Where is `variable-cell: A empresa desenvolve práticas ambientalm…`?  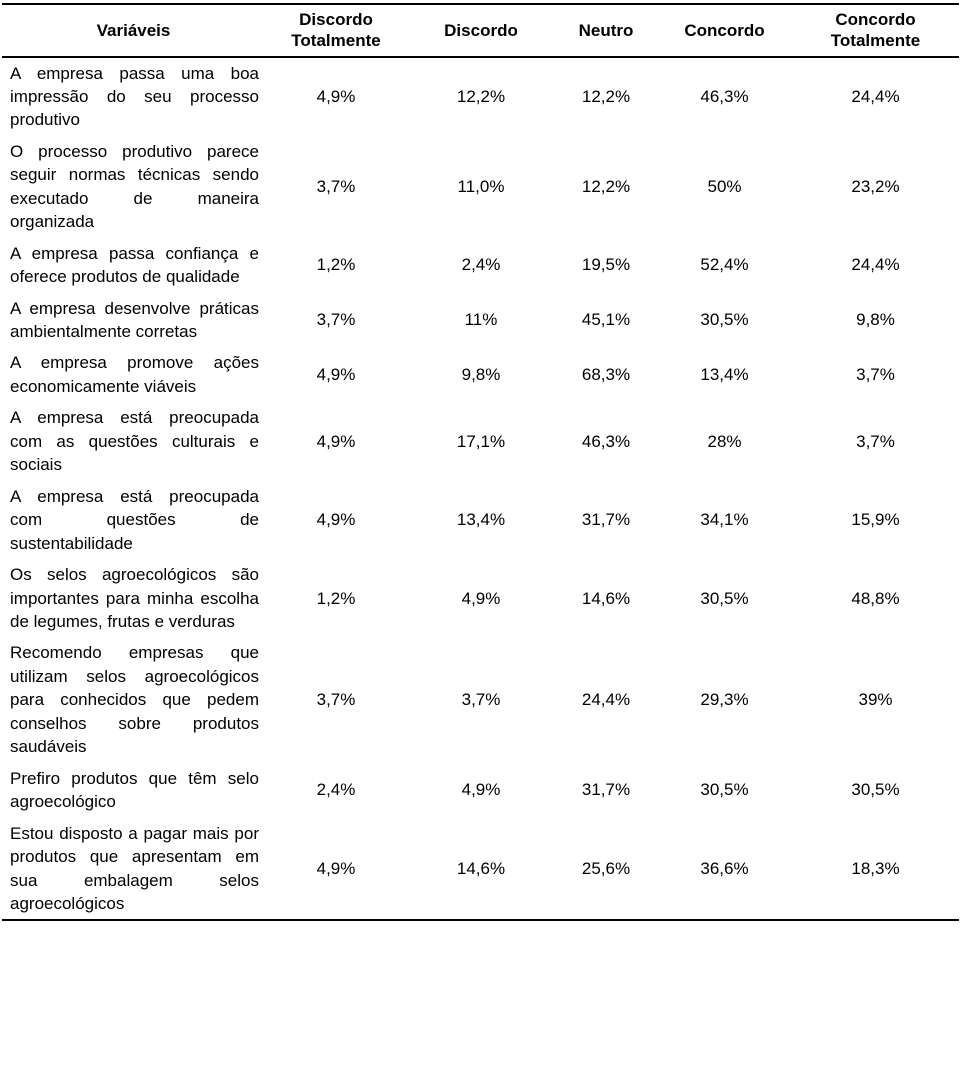 variable-cell: A empresa desenvolve práticas ambientalm… is located at coordinates (134, 320).